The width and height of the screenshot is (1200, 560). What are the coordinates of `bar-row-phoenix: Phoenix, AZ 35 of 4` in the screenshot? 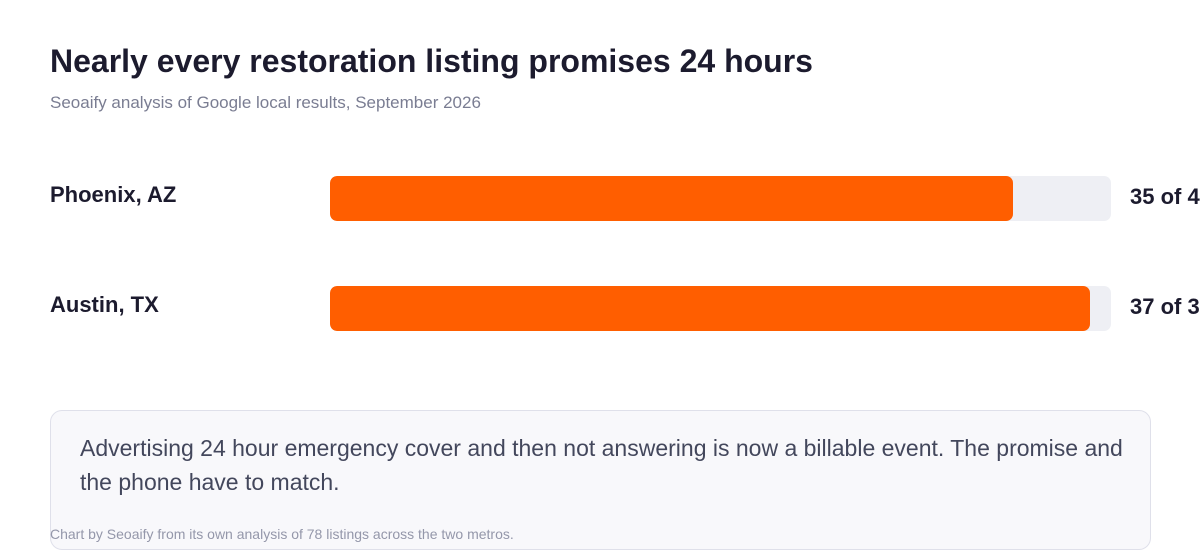 It's located at (600, 198).